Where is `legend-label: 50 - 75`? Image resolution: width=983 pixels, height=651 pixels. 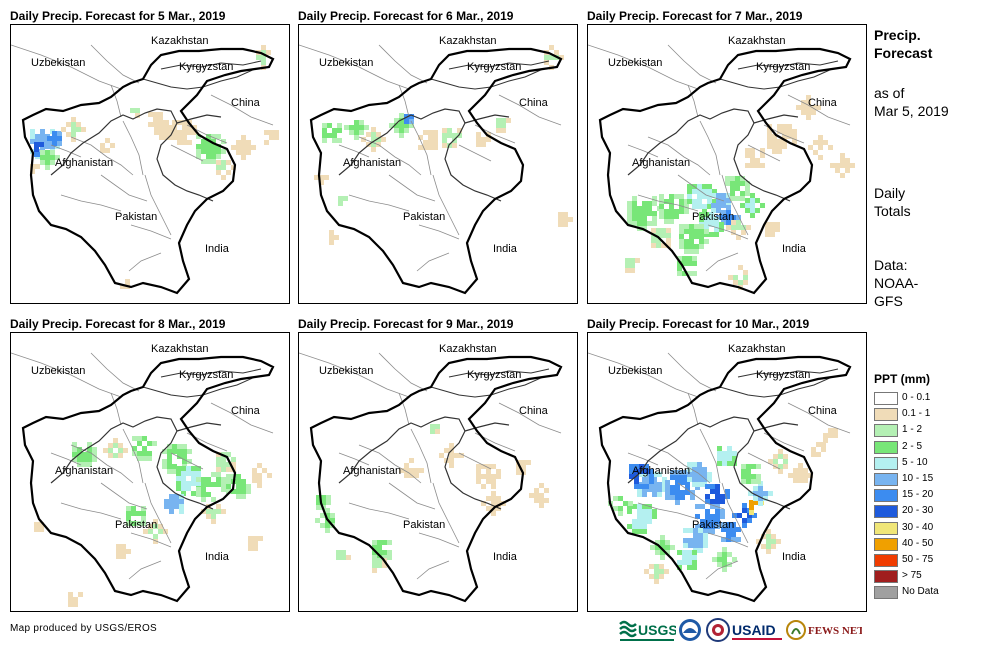
legend-label: 50 - 75 is located at coordinates (918, 559).